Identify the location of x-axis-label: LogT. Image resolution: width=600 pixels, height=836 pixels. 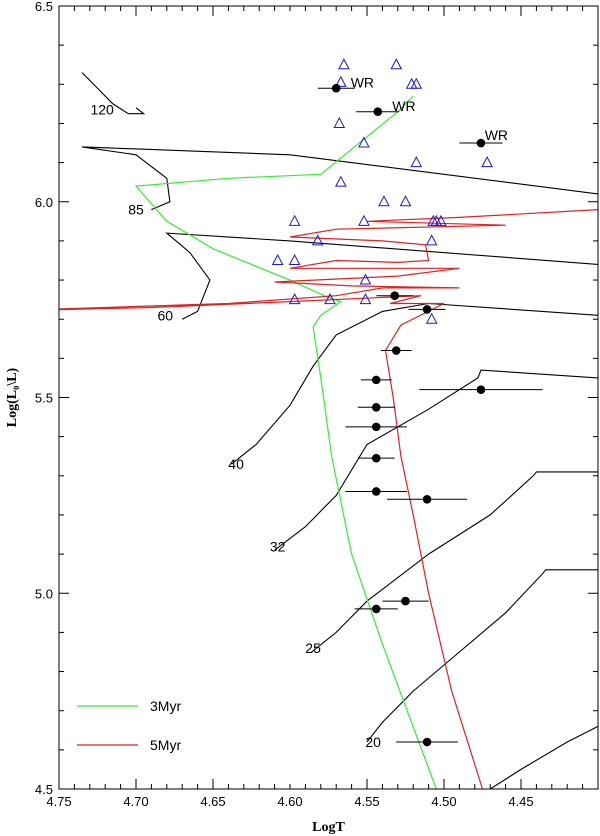
(328, 827).